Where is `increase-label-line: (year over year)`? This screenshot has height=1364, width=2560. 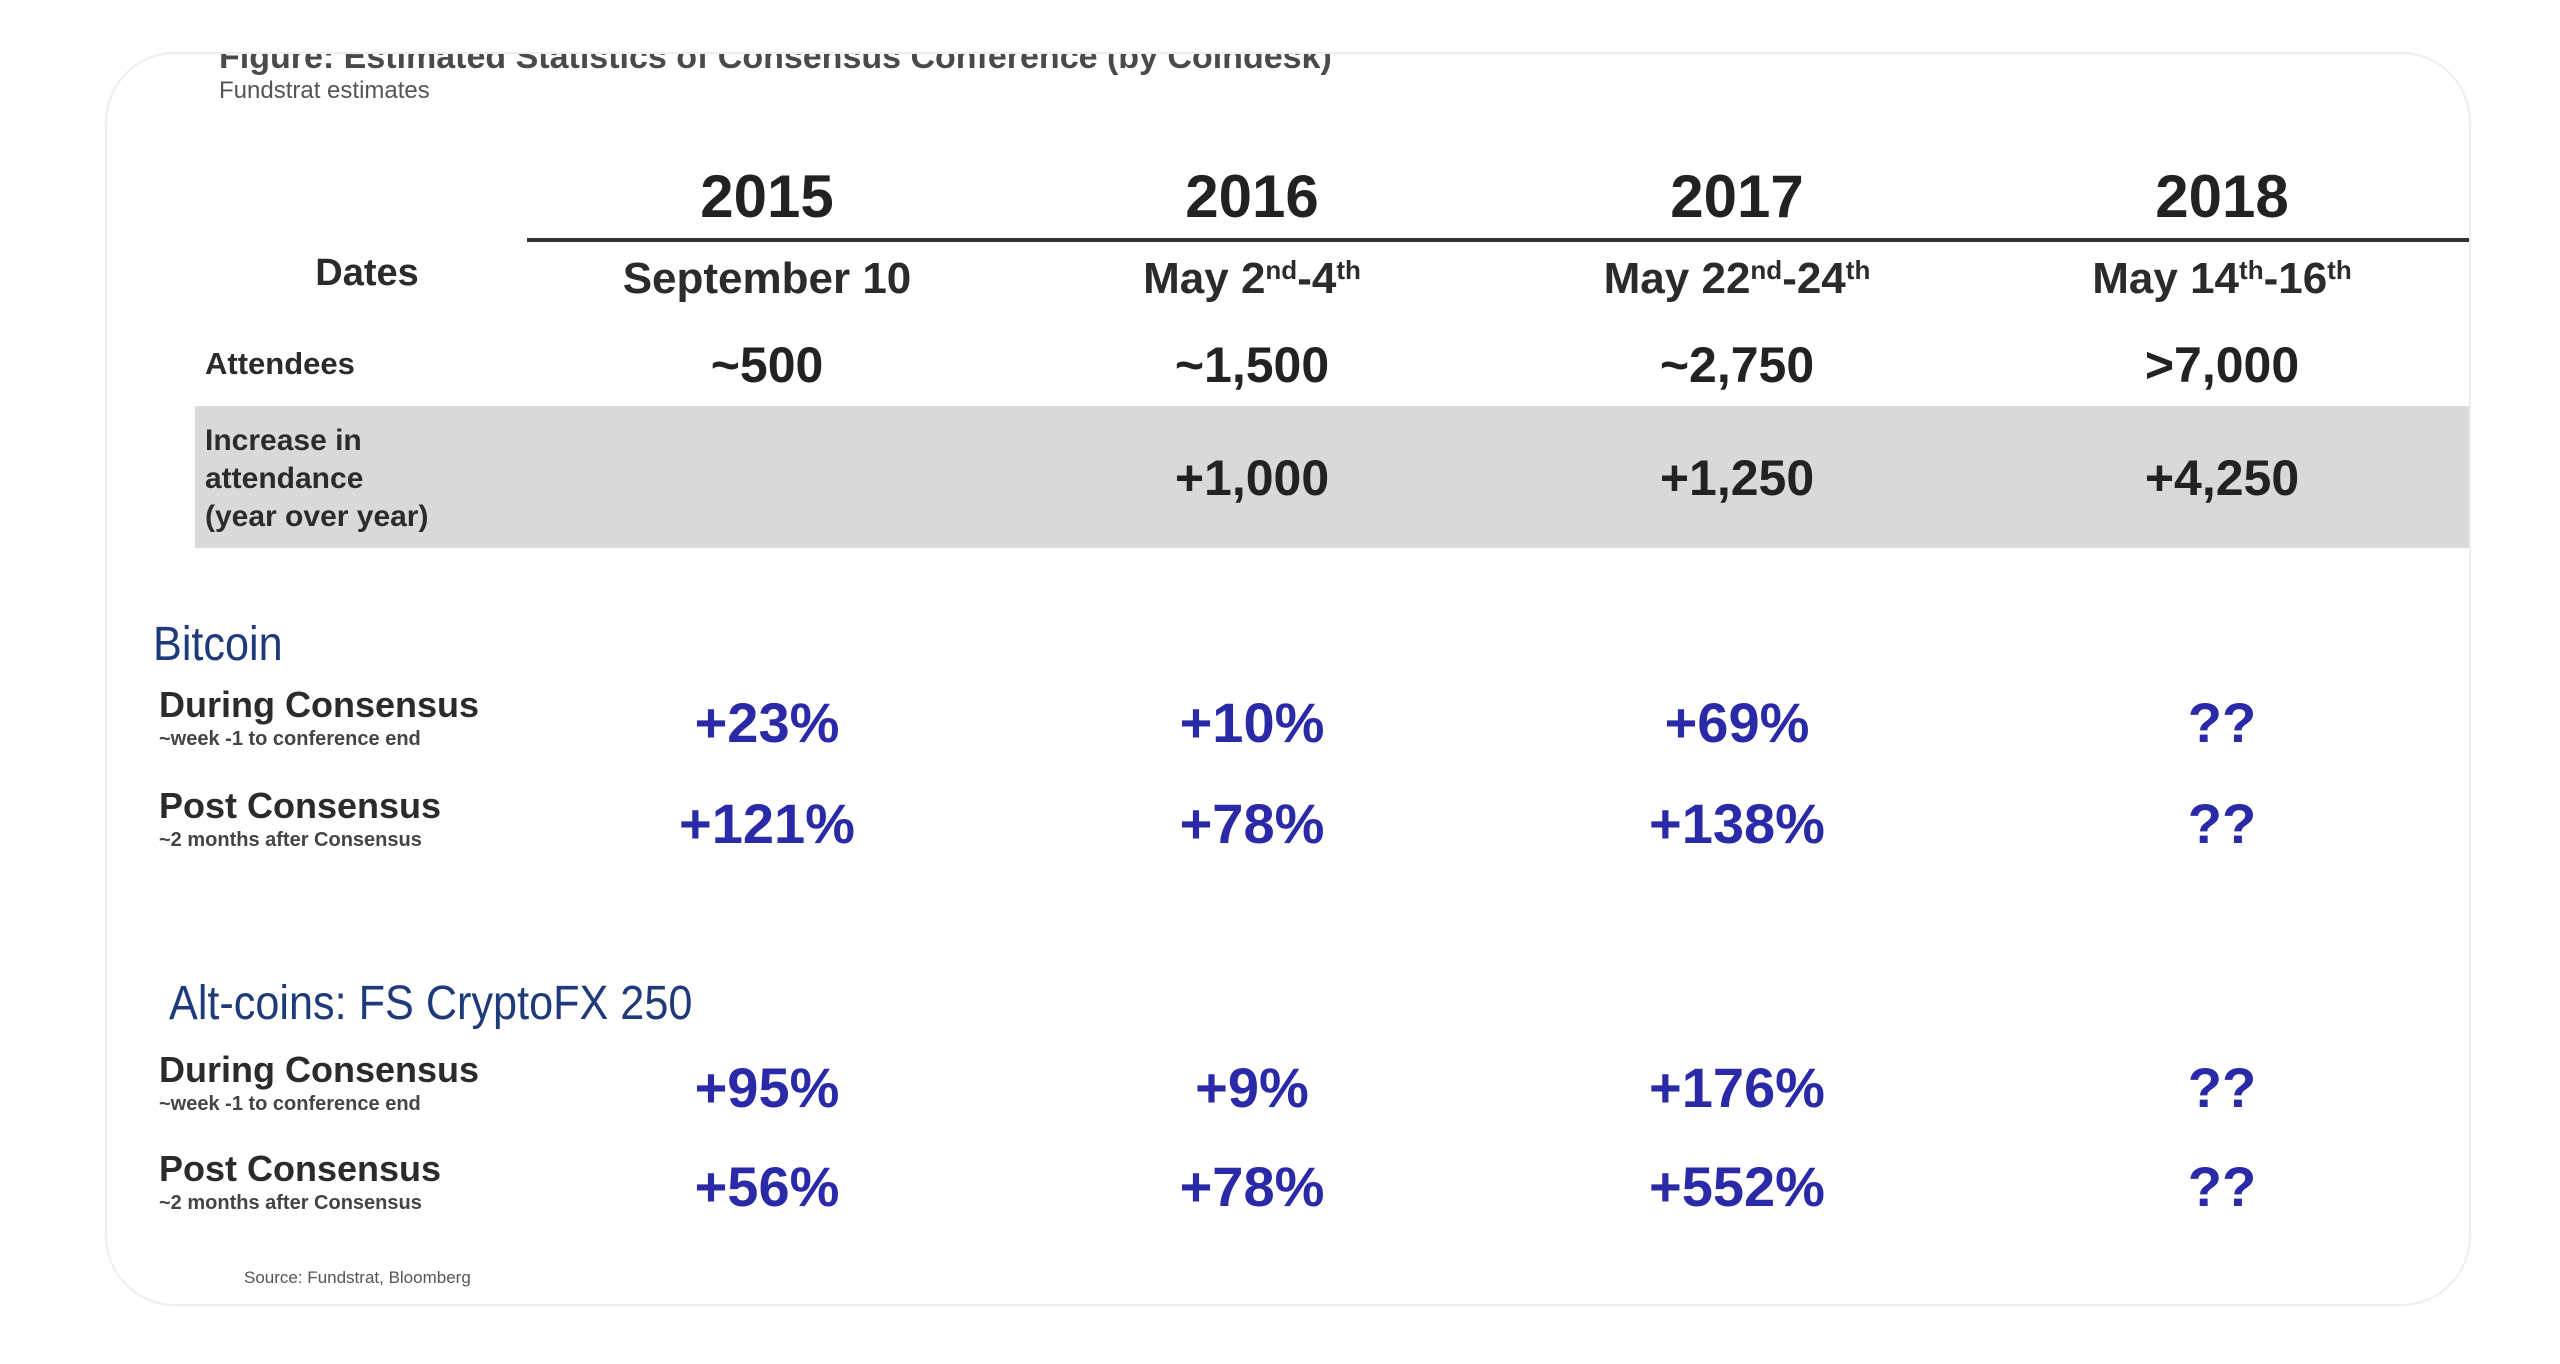
increase-label-line: (year over year) is located at coordinates (317, 516).